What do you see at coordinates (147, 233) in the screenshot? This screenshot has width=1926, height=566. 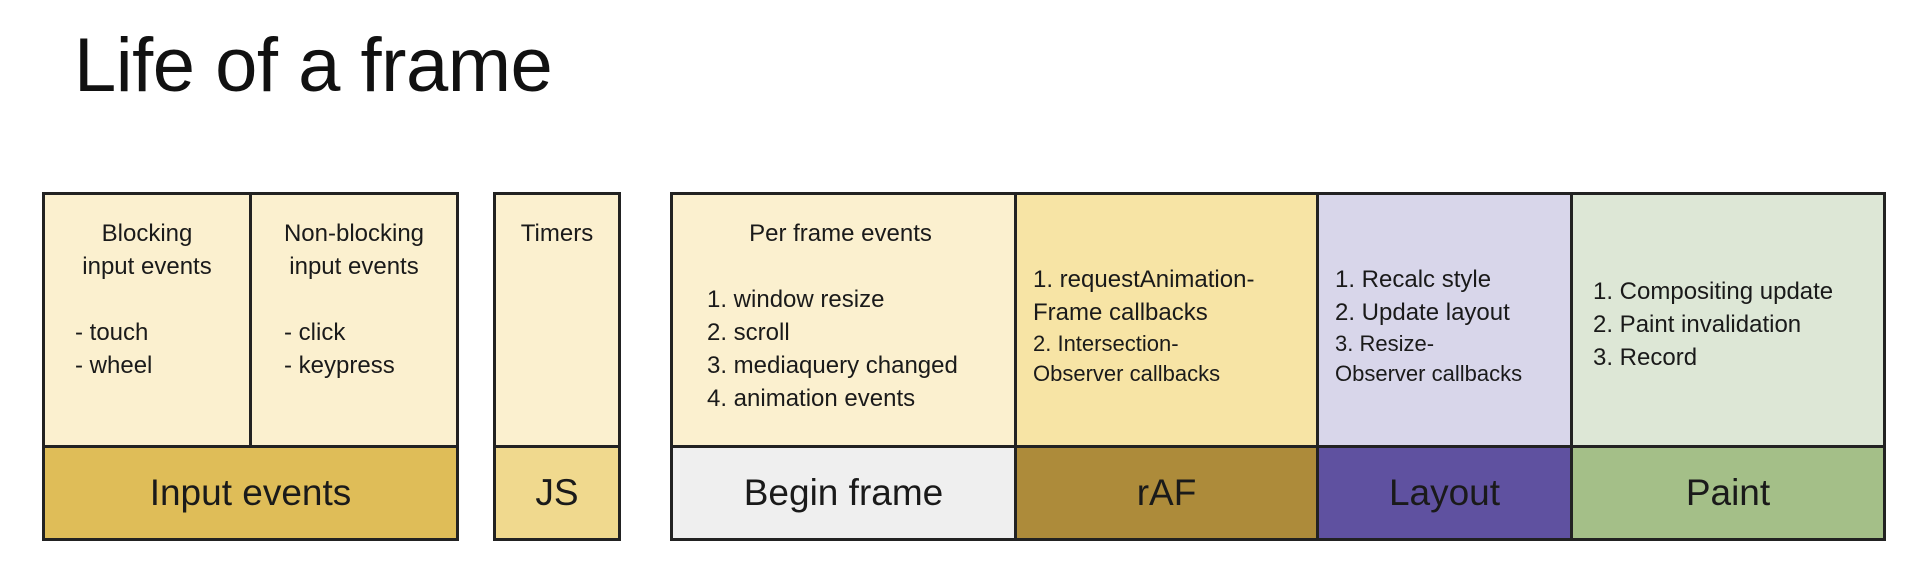 I see `blocking-heading-line-1: Blocking` at bounding box center [147, 233].